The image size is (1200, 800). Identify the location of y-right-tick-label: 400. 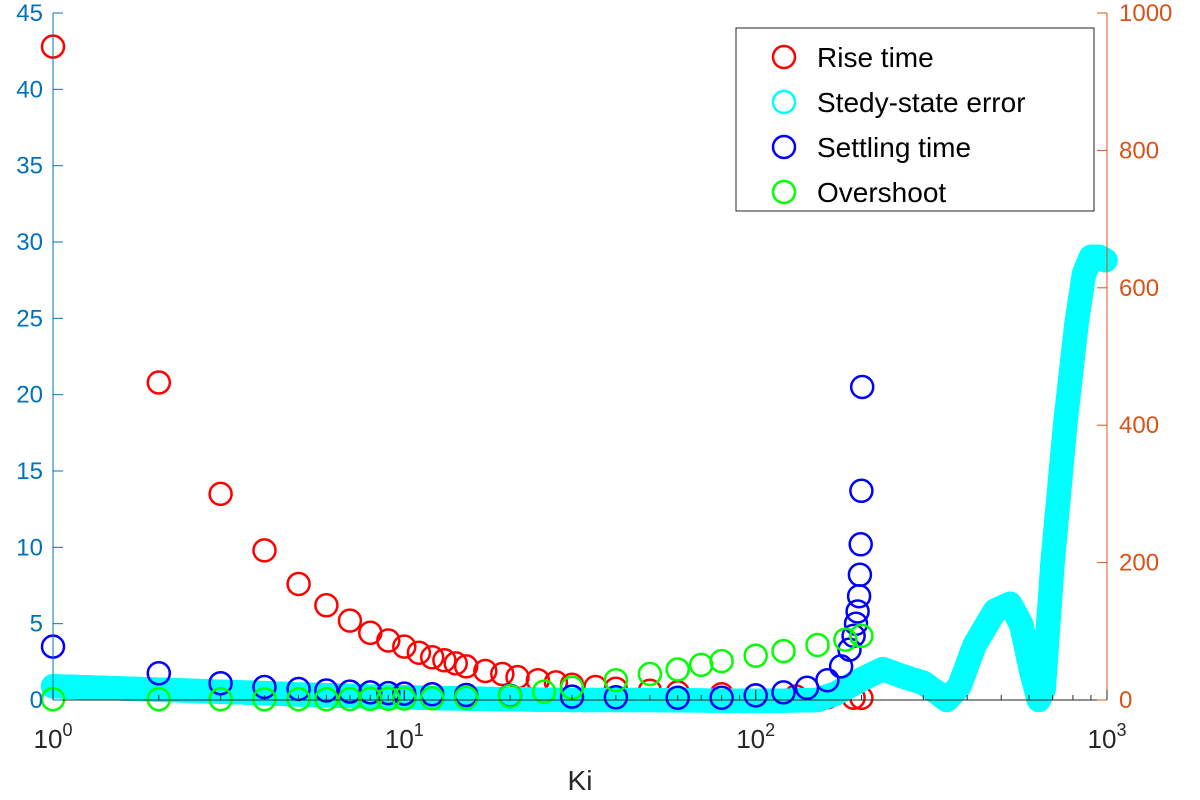
(1139, 425).